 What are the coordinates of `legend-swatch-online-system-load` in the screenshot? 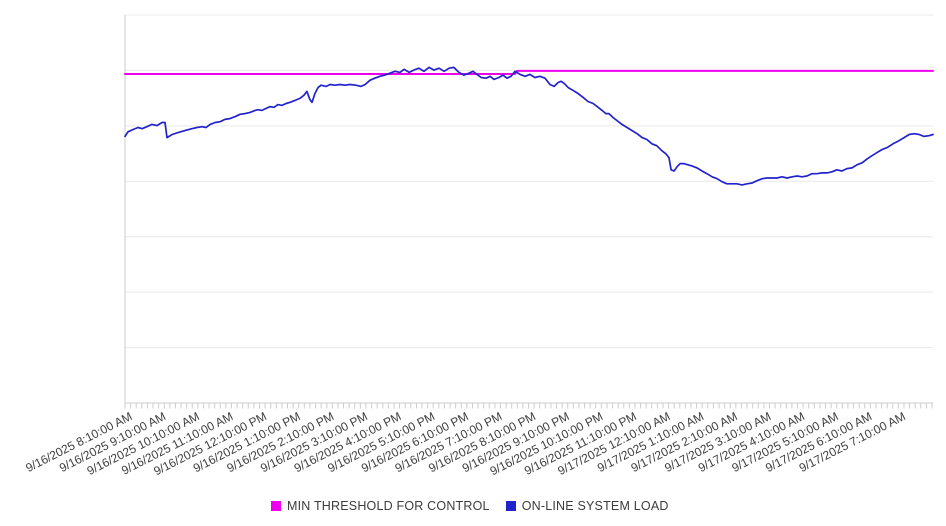 It's located at (510, 506).